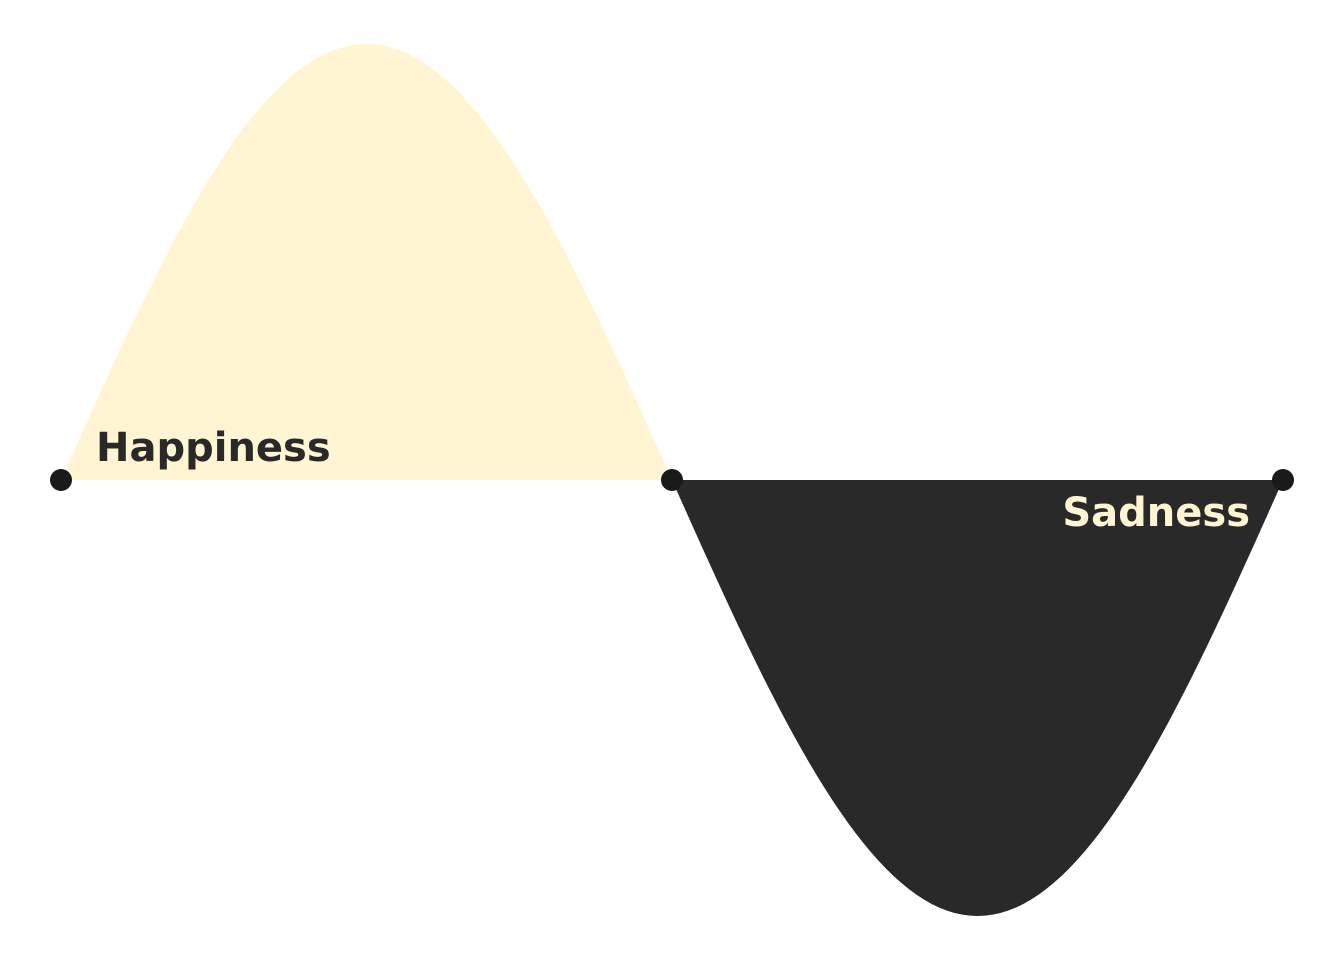  What do you see at coordinates (1156, 513) in the screenshot?
I see `sadness-label: Sadness` at bounding box center [1156, 513].